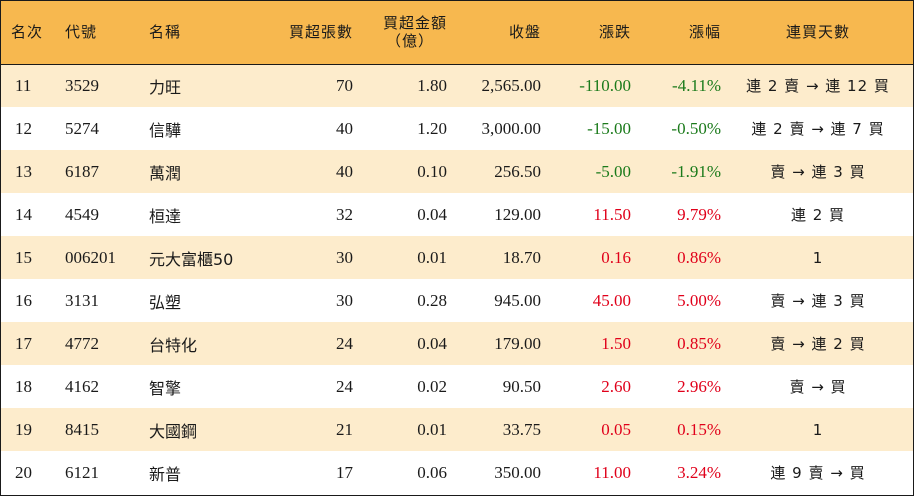  Describe the element at coordinates (414, 23) in the screenshot. I see `header-net-buy-amount-line1: 買超金額` at that location.